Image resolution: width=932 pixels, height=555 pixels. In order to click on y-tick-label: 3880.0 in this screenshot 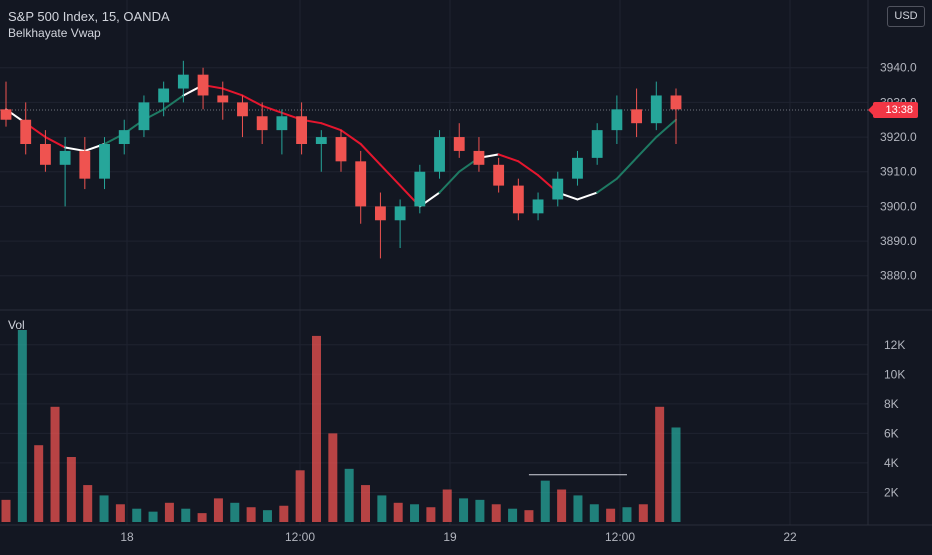, I will do `click(898, 276)`.